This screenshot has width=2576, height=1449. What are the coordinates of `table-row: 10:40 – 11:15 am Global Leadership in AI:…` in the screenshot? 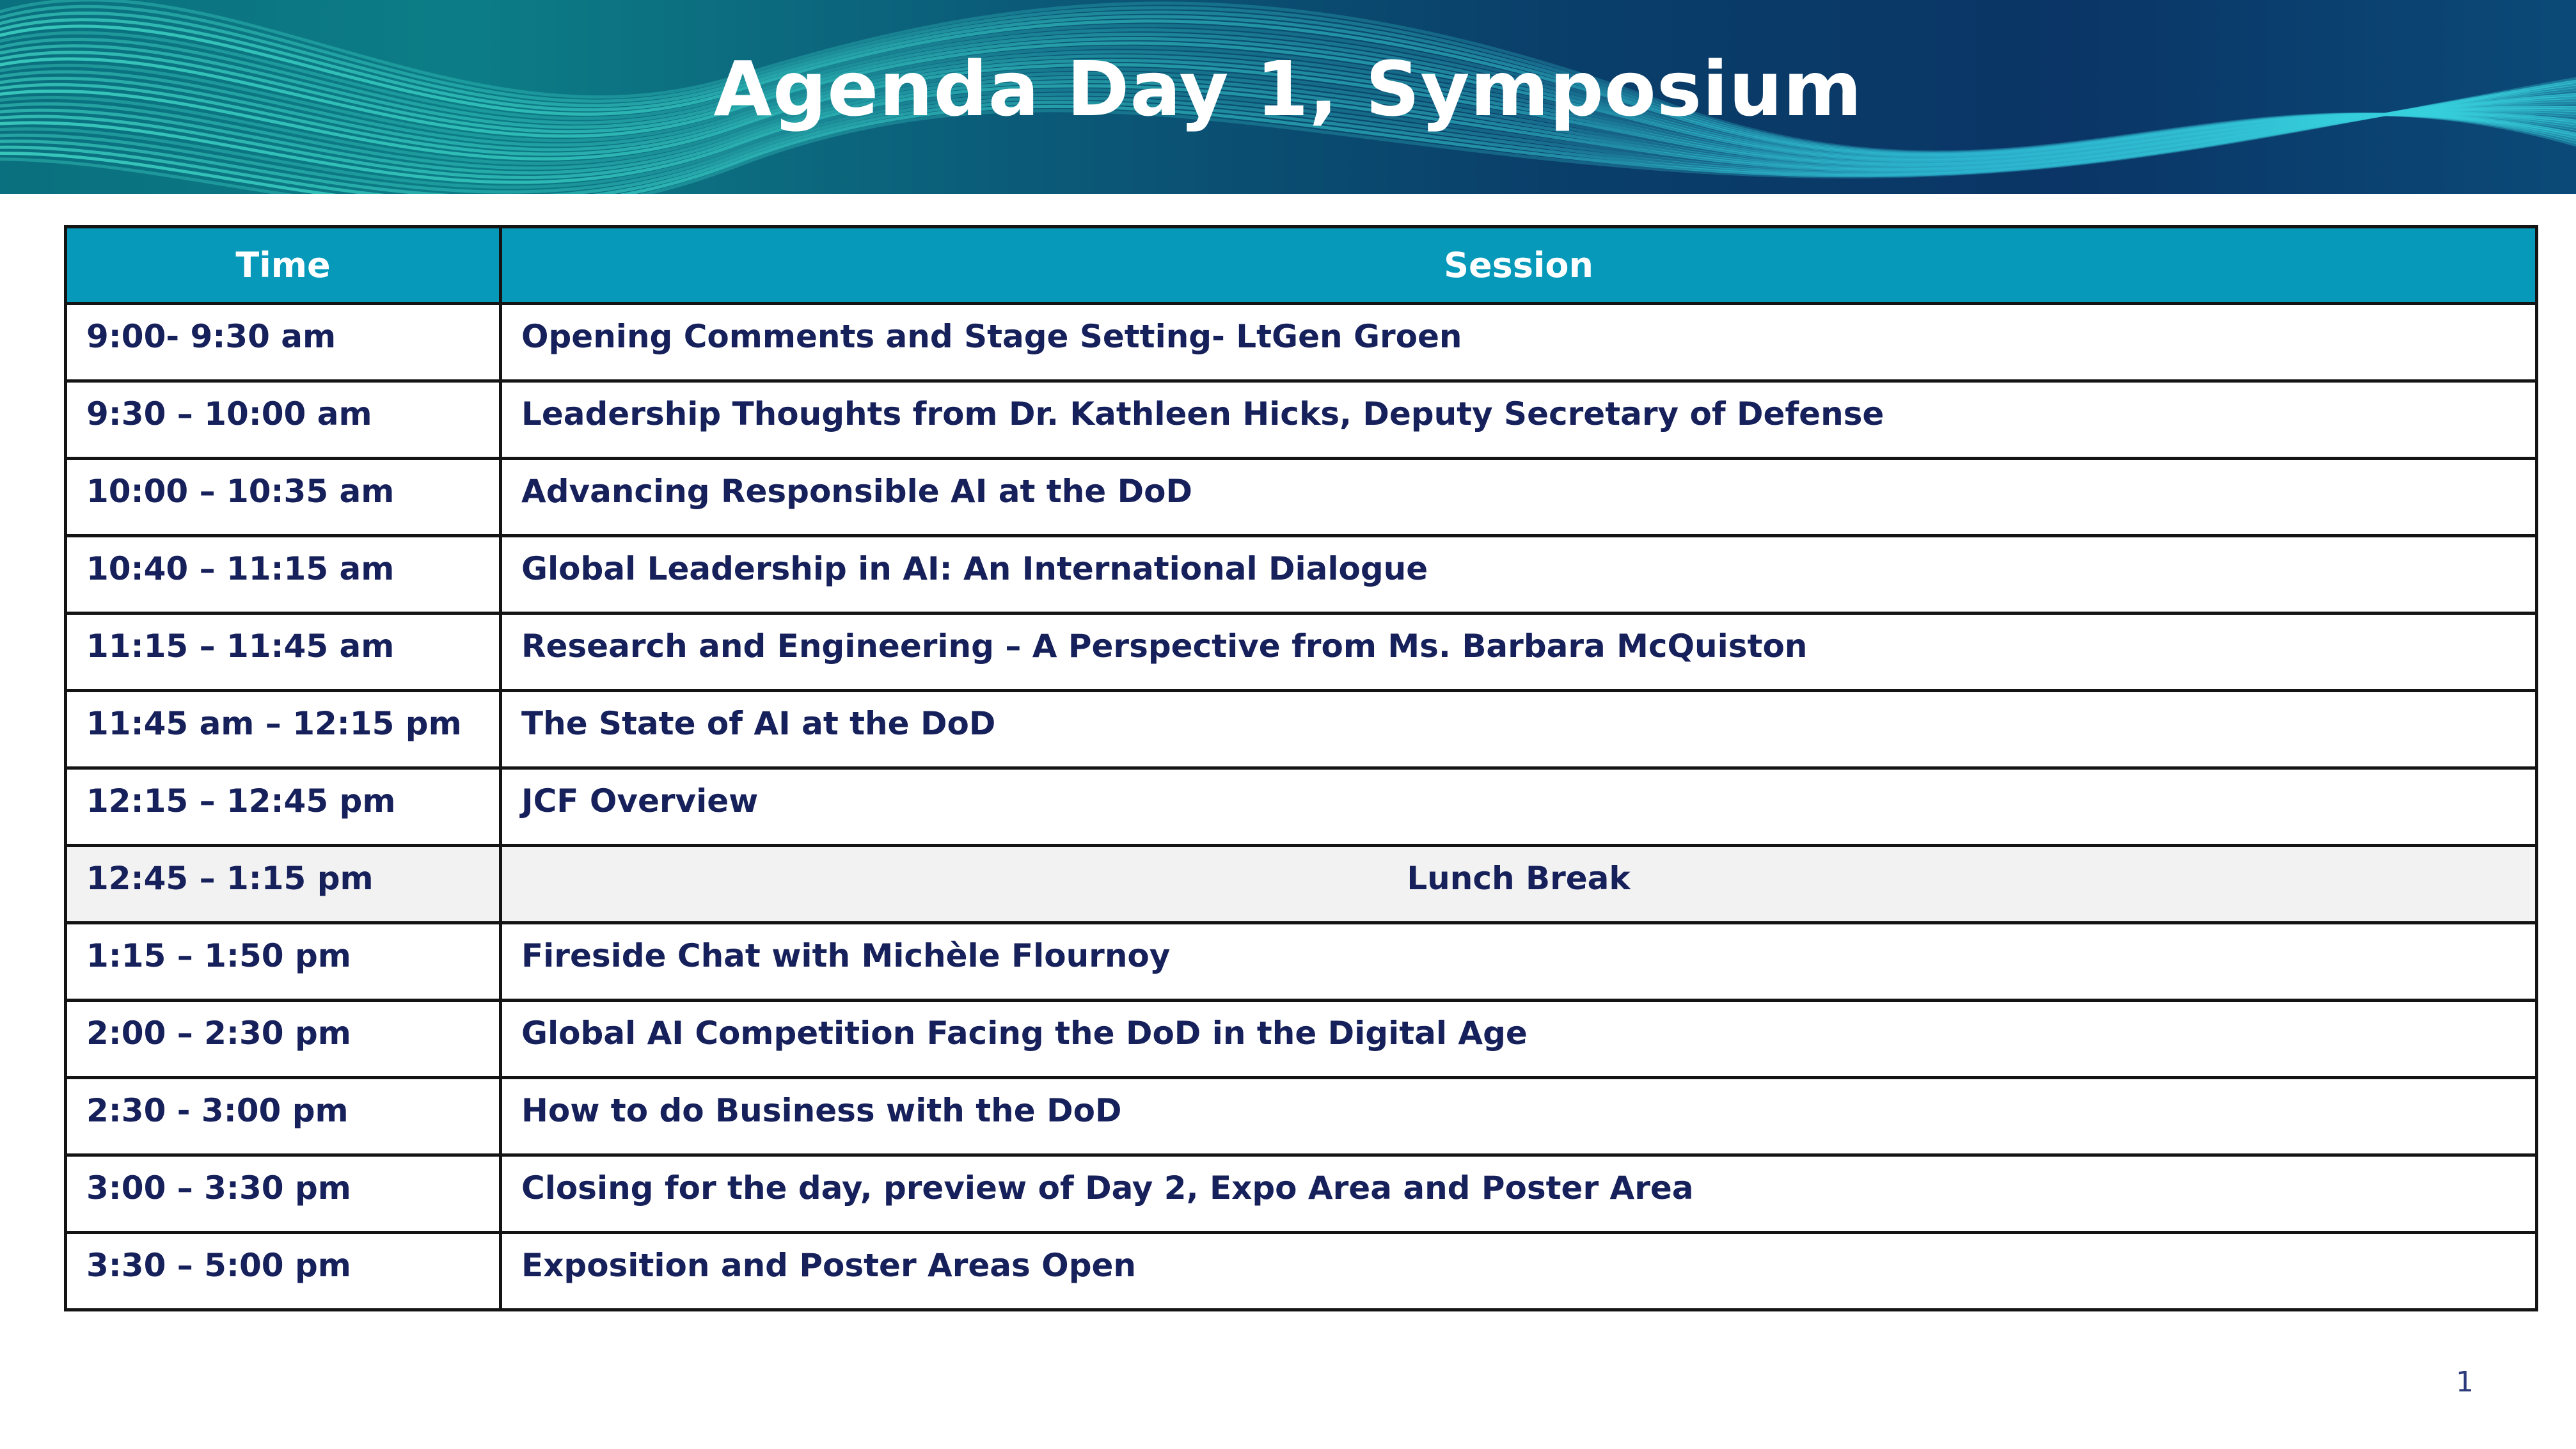 It's located at (1301, 574).